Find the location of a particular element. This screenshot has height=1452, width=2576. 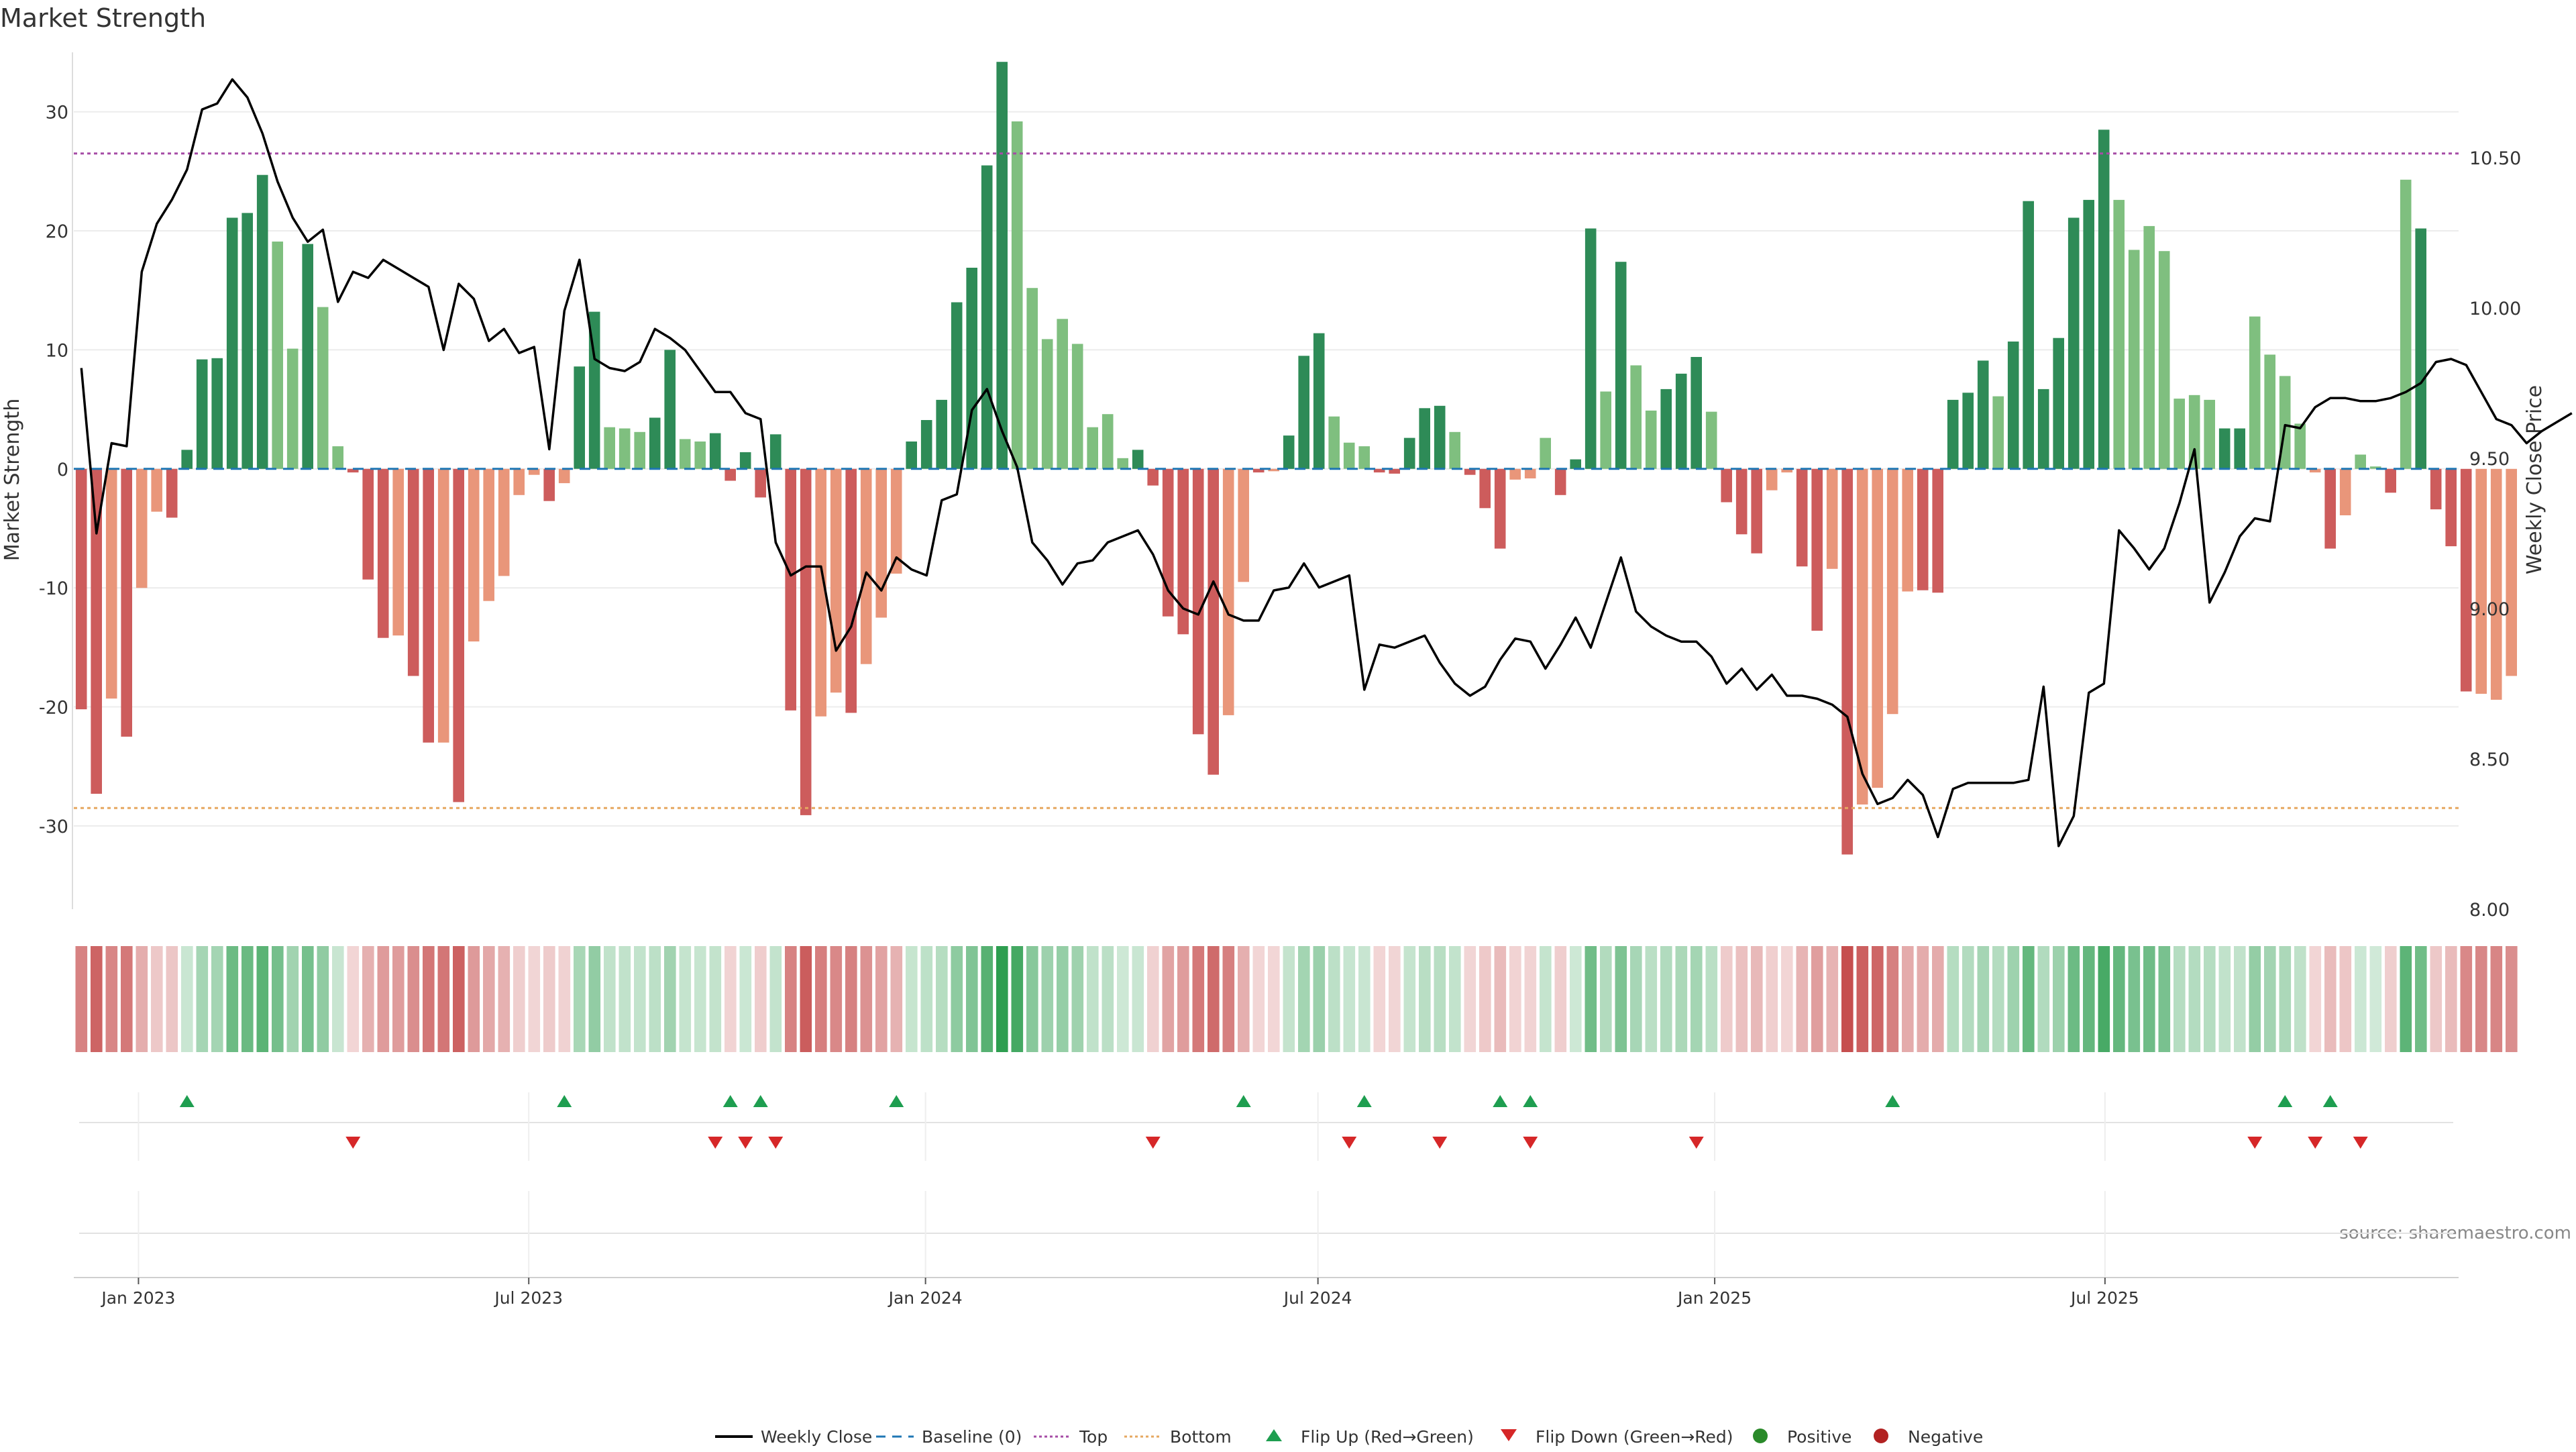

legend-swatch-flip-up is located at coordinates (1274, 1435).